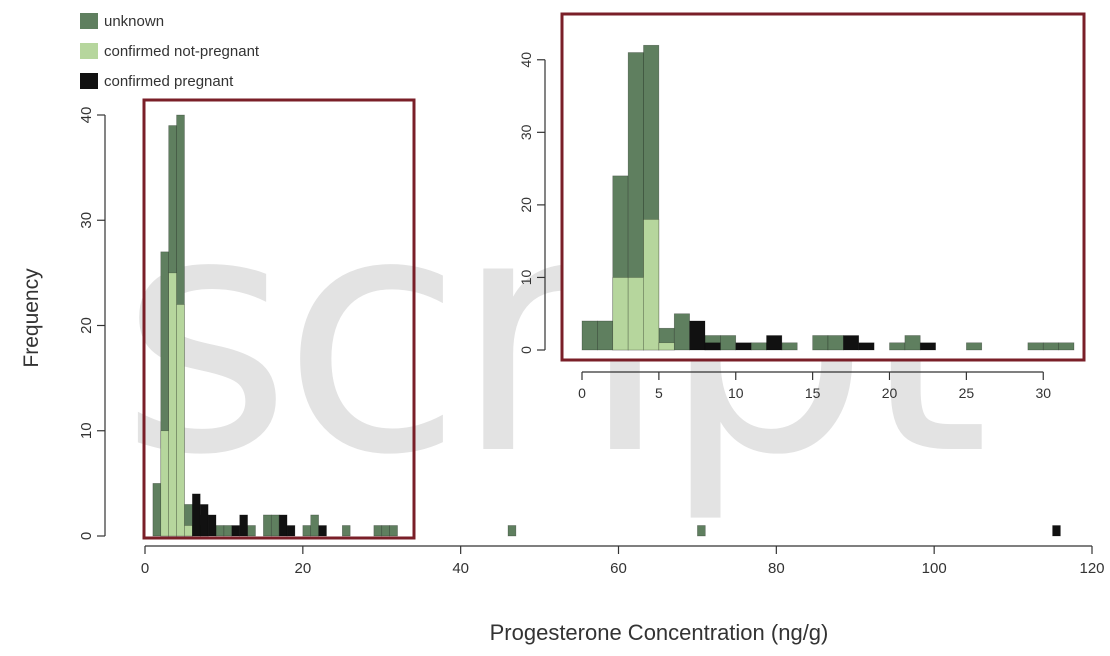  I want to click on main-x-tick-label-2: 40, so click(460, 568).